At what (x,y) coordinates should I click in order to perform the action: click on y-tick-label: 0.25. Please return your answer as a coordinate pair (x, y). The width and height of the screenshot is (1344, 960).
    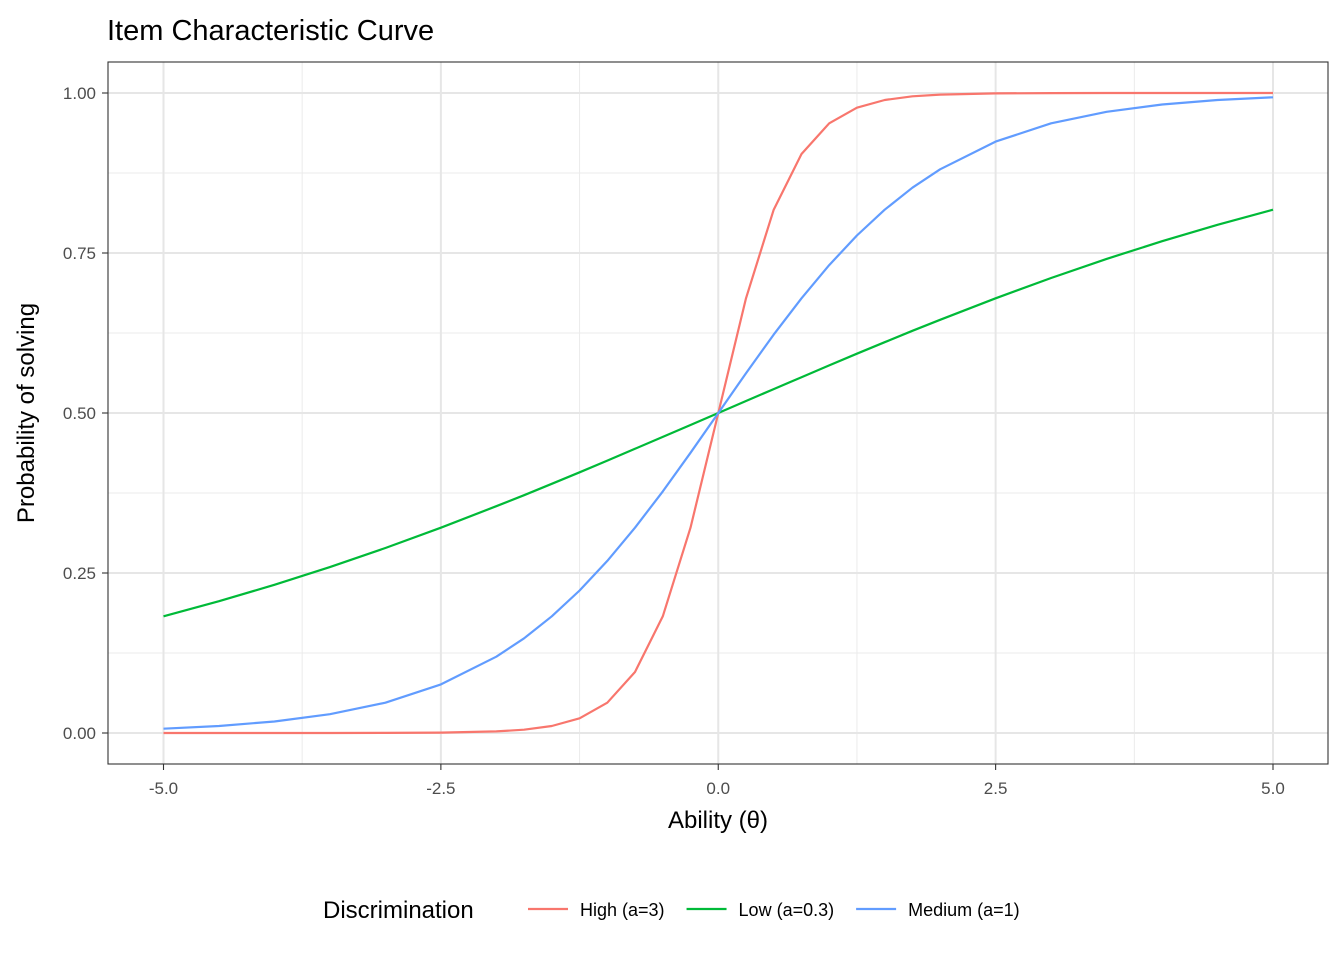
    Looking at the image, I should click on (79, 573).